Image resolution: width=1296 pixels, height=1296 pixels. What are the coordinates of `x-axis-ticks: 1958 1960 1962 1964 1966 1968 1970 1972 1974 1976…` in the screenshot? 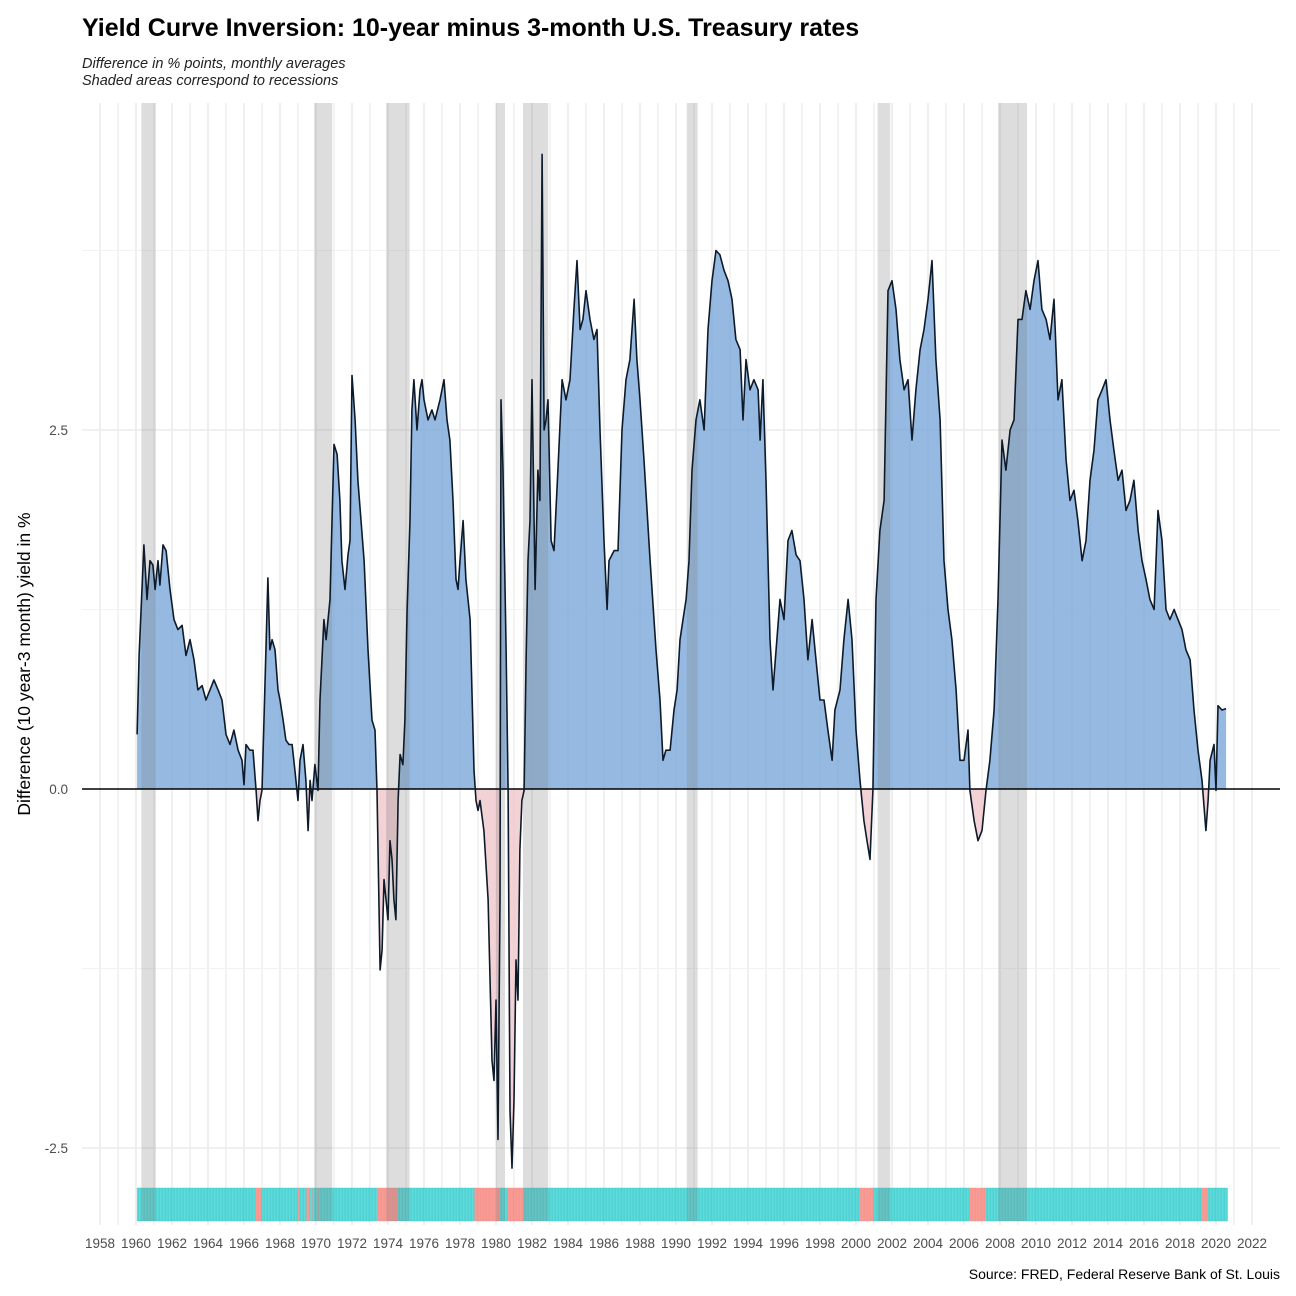 It's located at (676, 1243).